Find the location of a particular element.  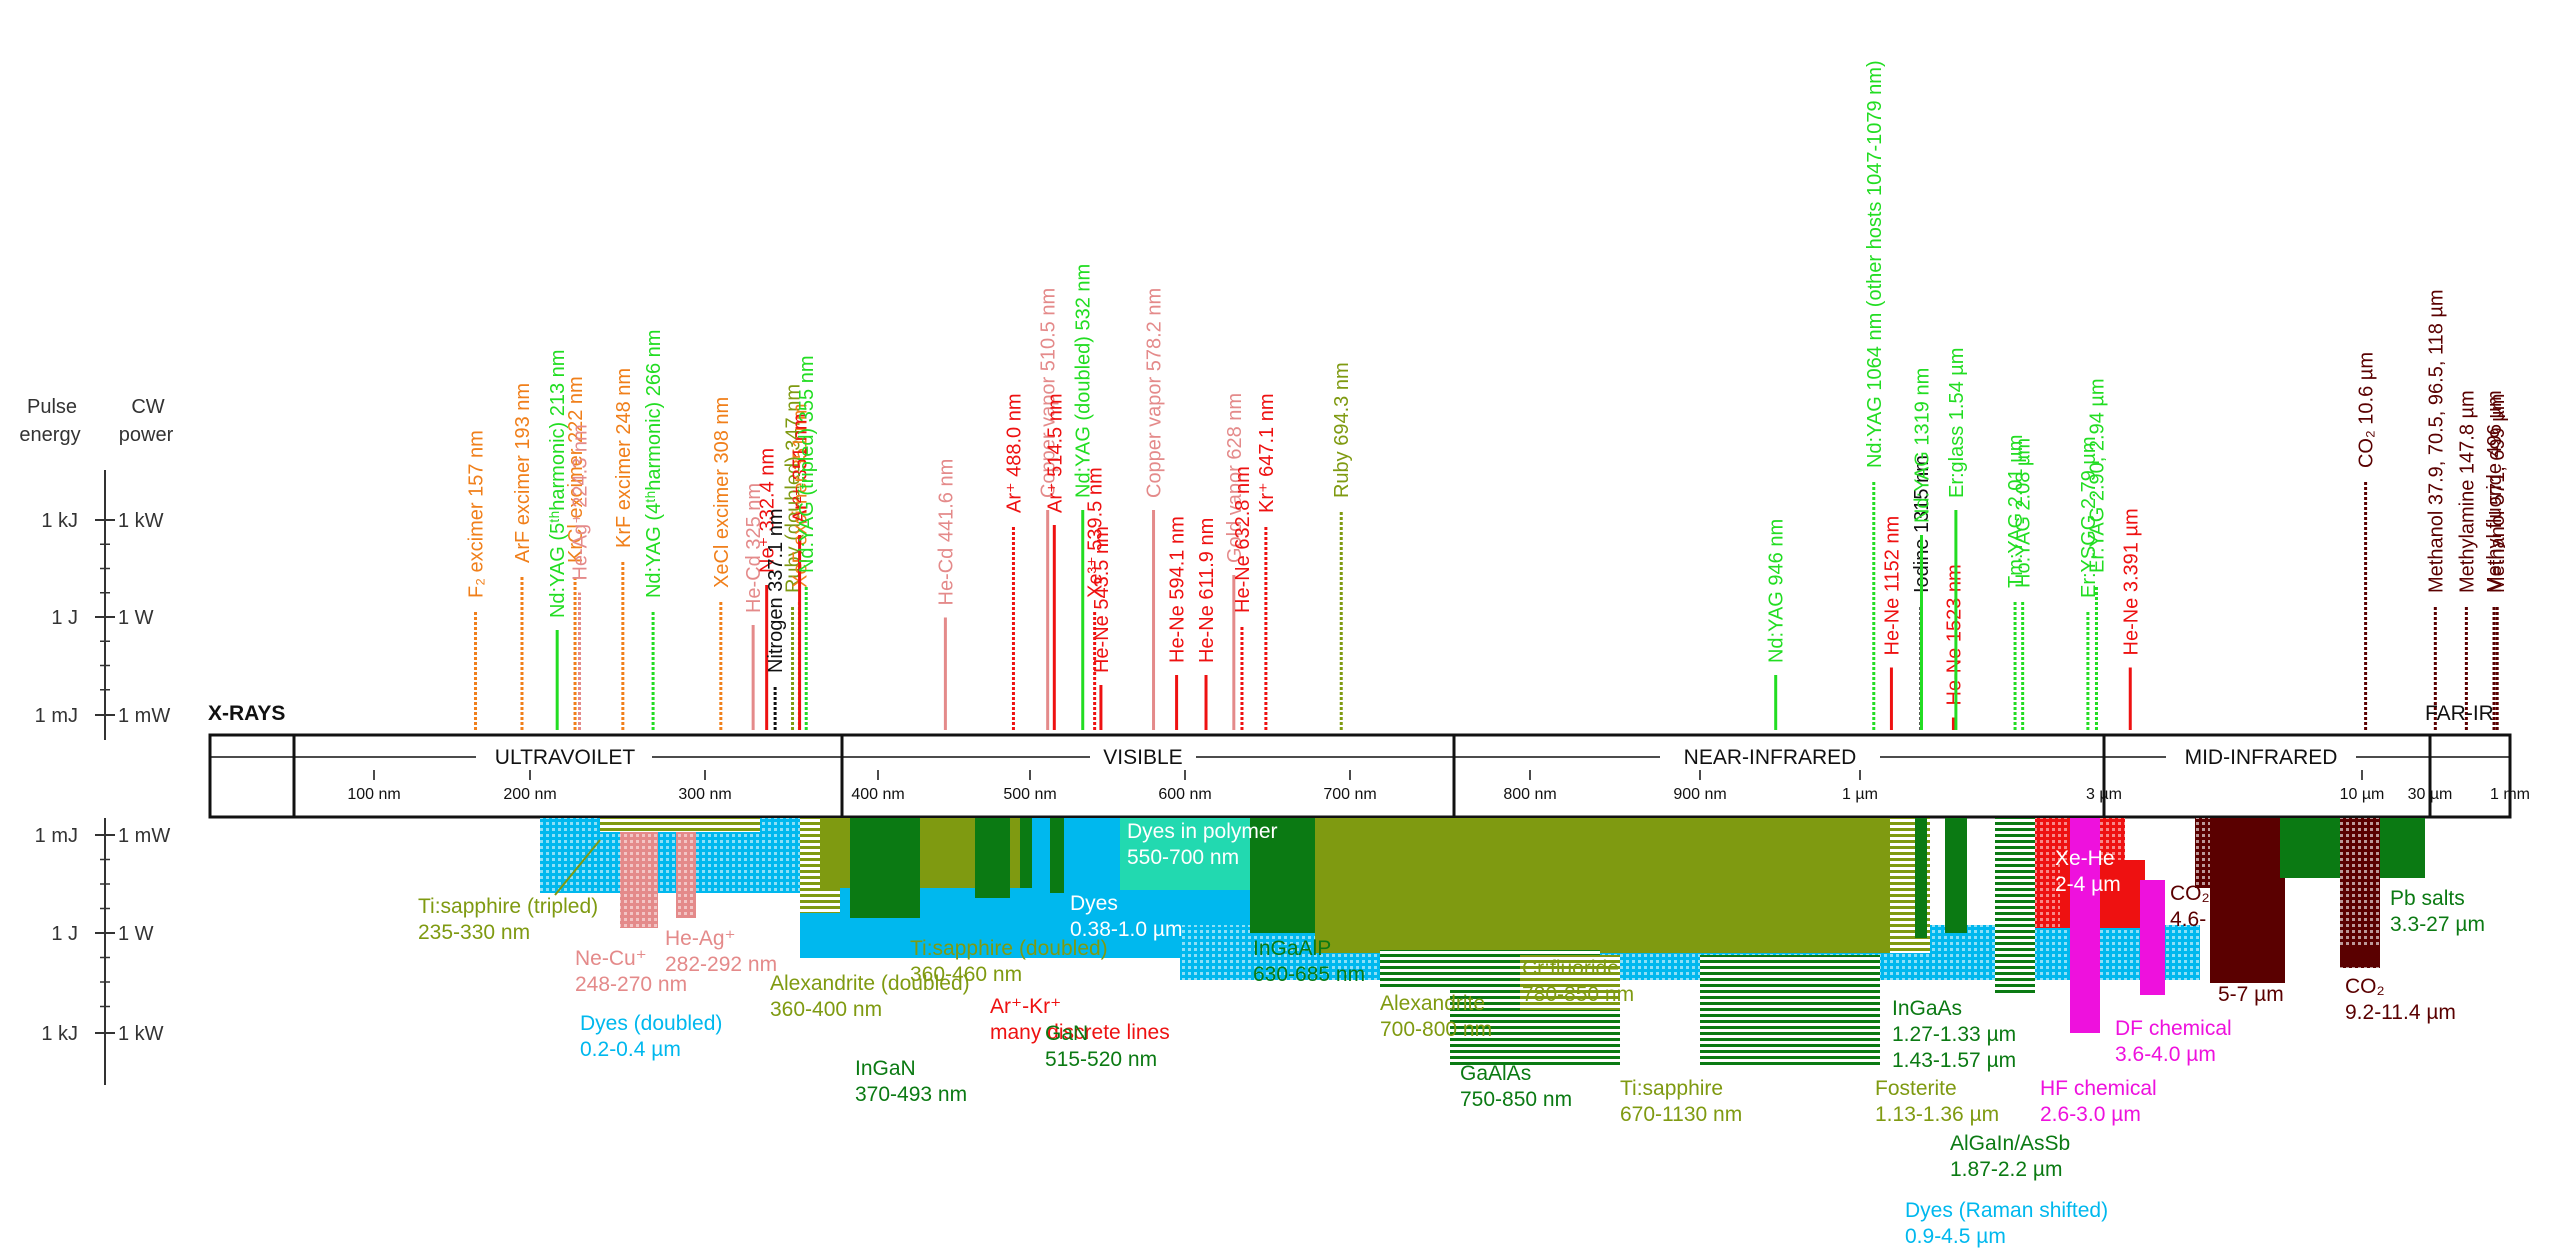

range-name: Ar⁺-Kr⁺ is located at coordinates (1025, 1006).